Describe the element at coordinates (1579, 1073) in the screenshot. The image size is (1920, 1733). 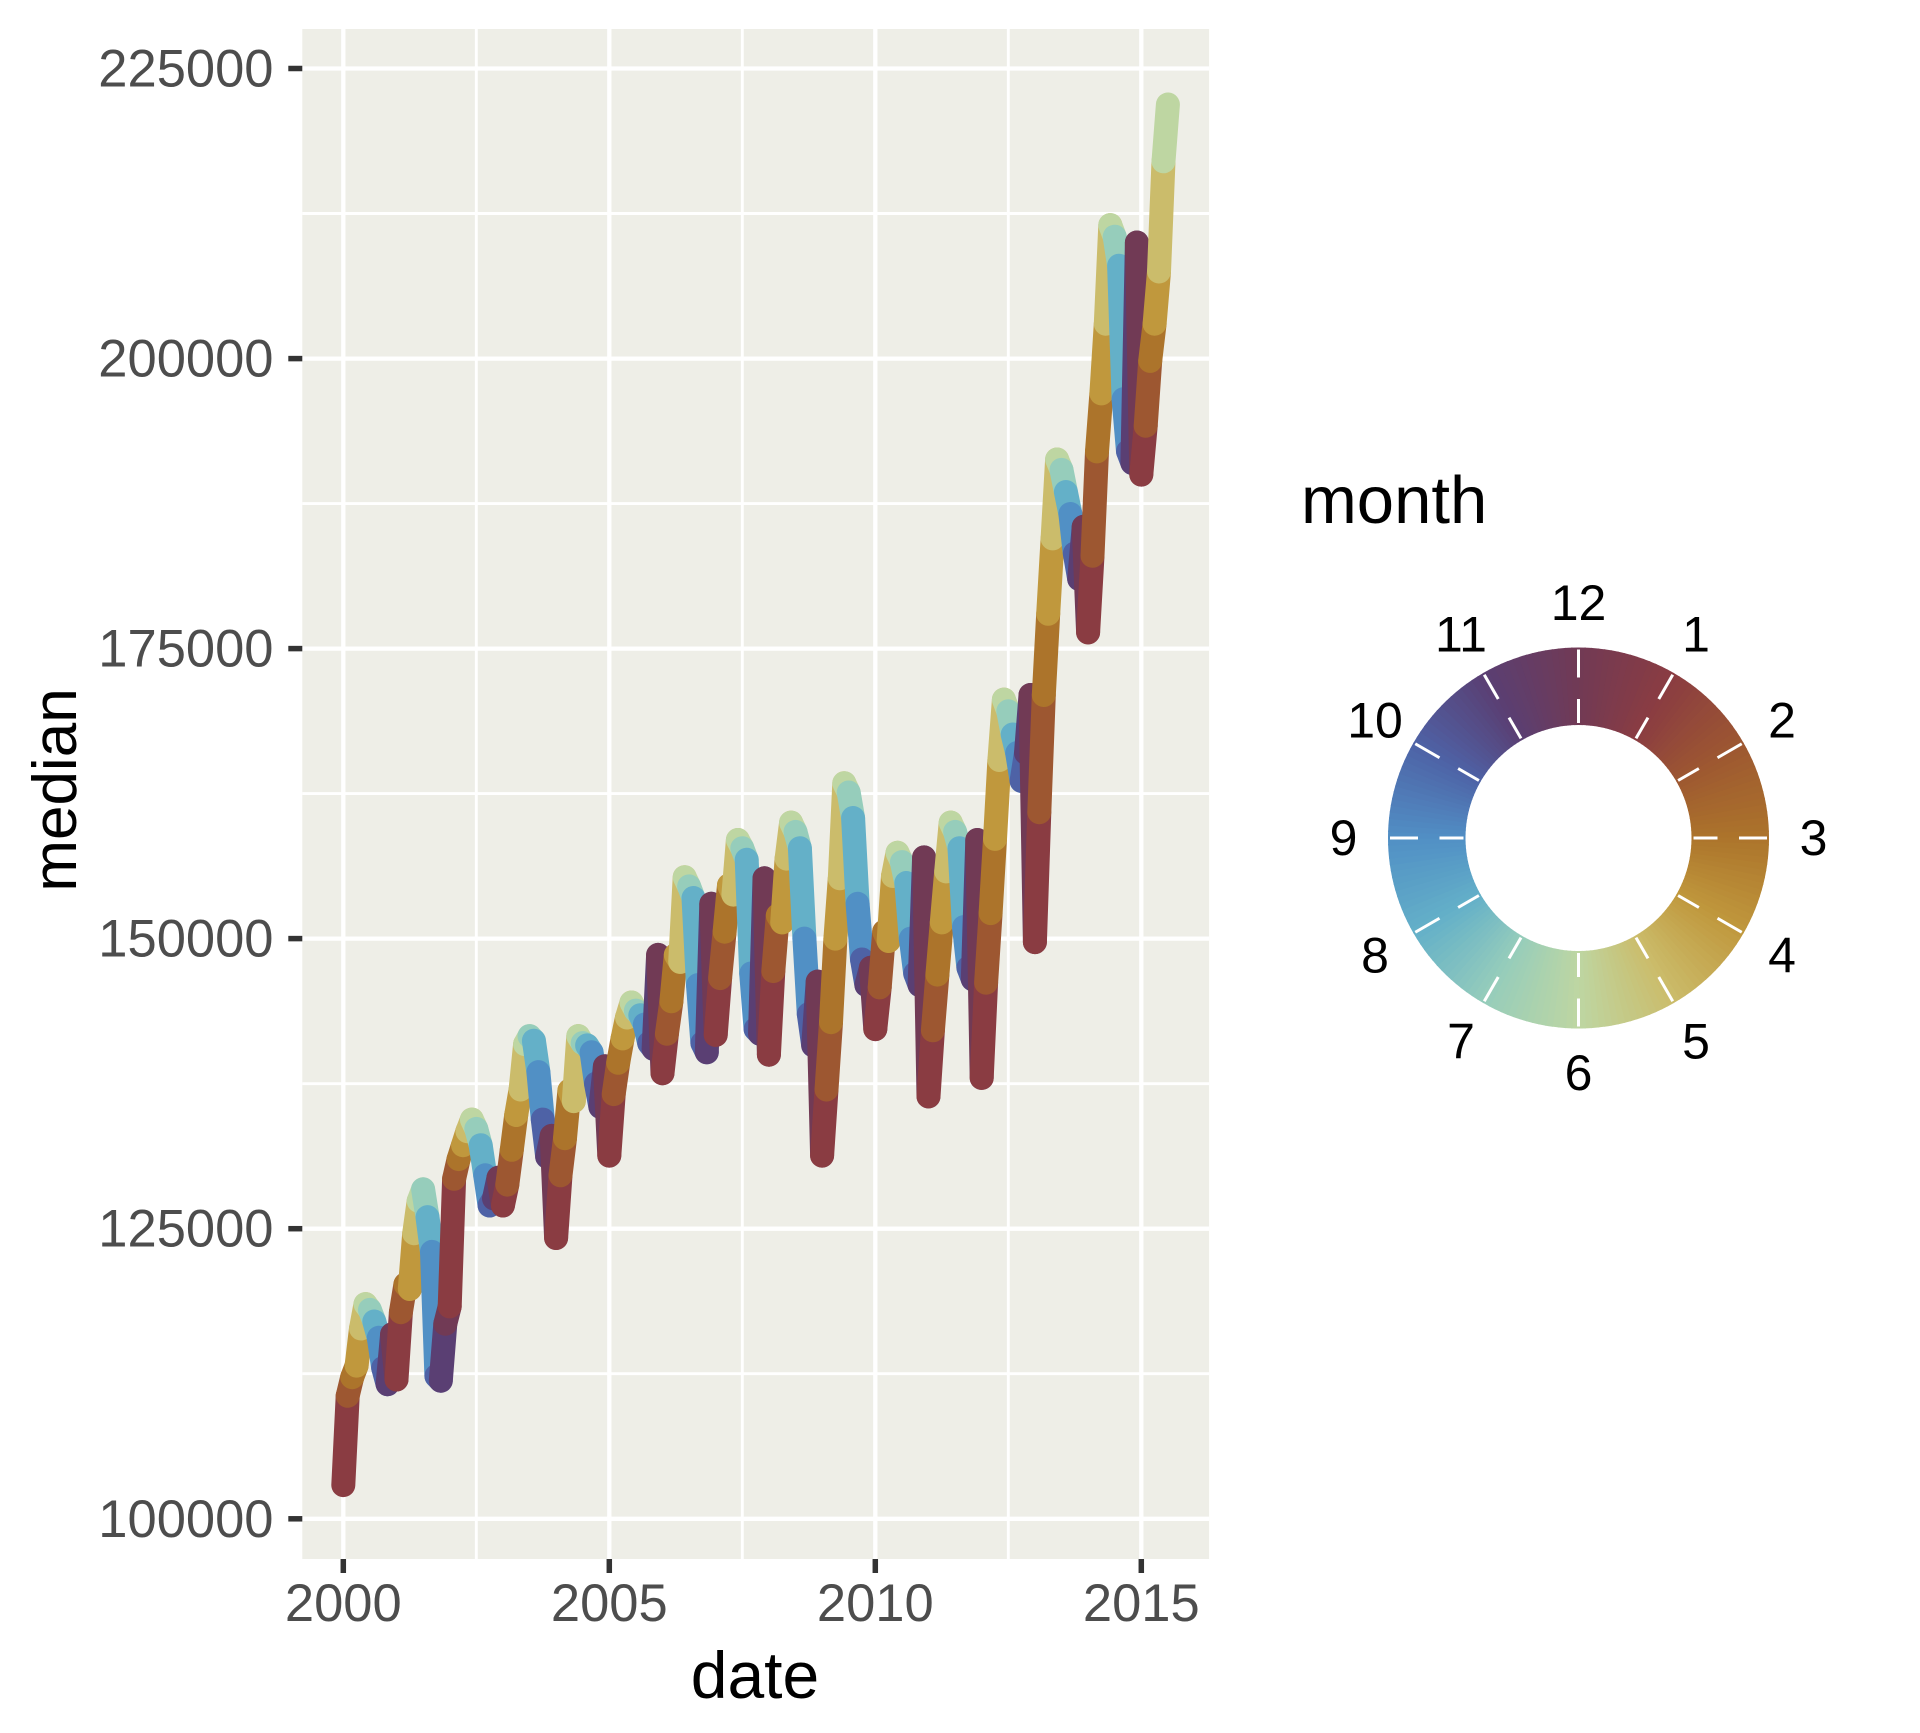
I see `svg-text: 6` at that location.